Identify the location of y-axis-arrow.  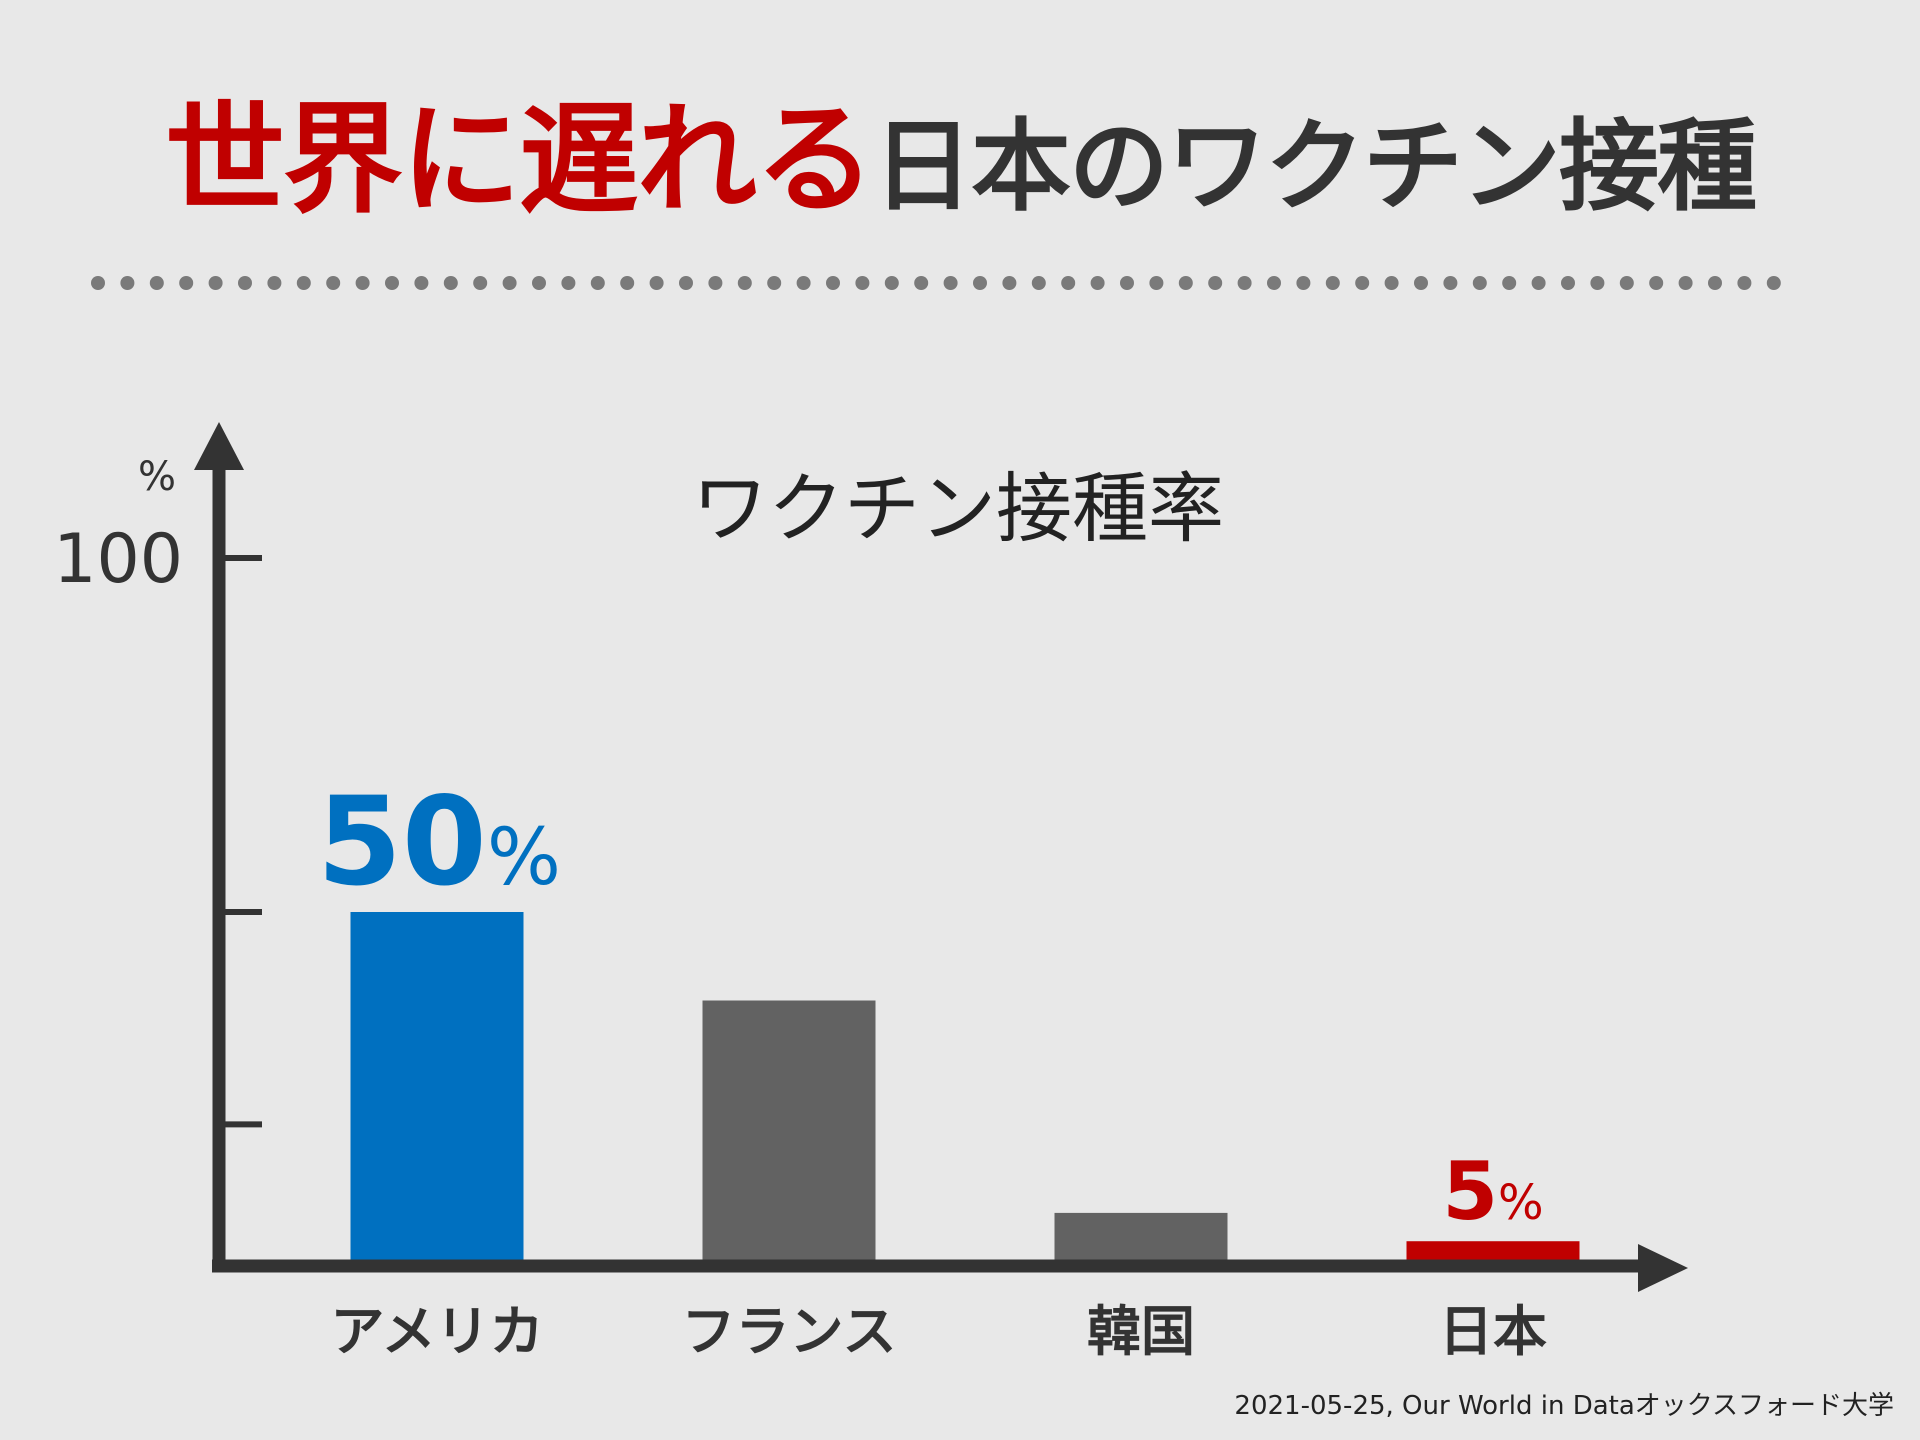
(219, 446).